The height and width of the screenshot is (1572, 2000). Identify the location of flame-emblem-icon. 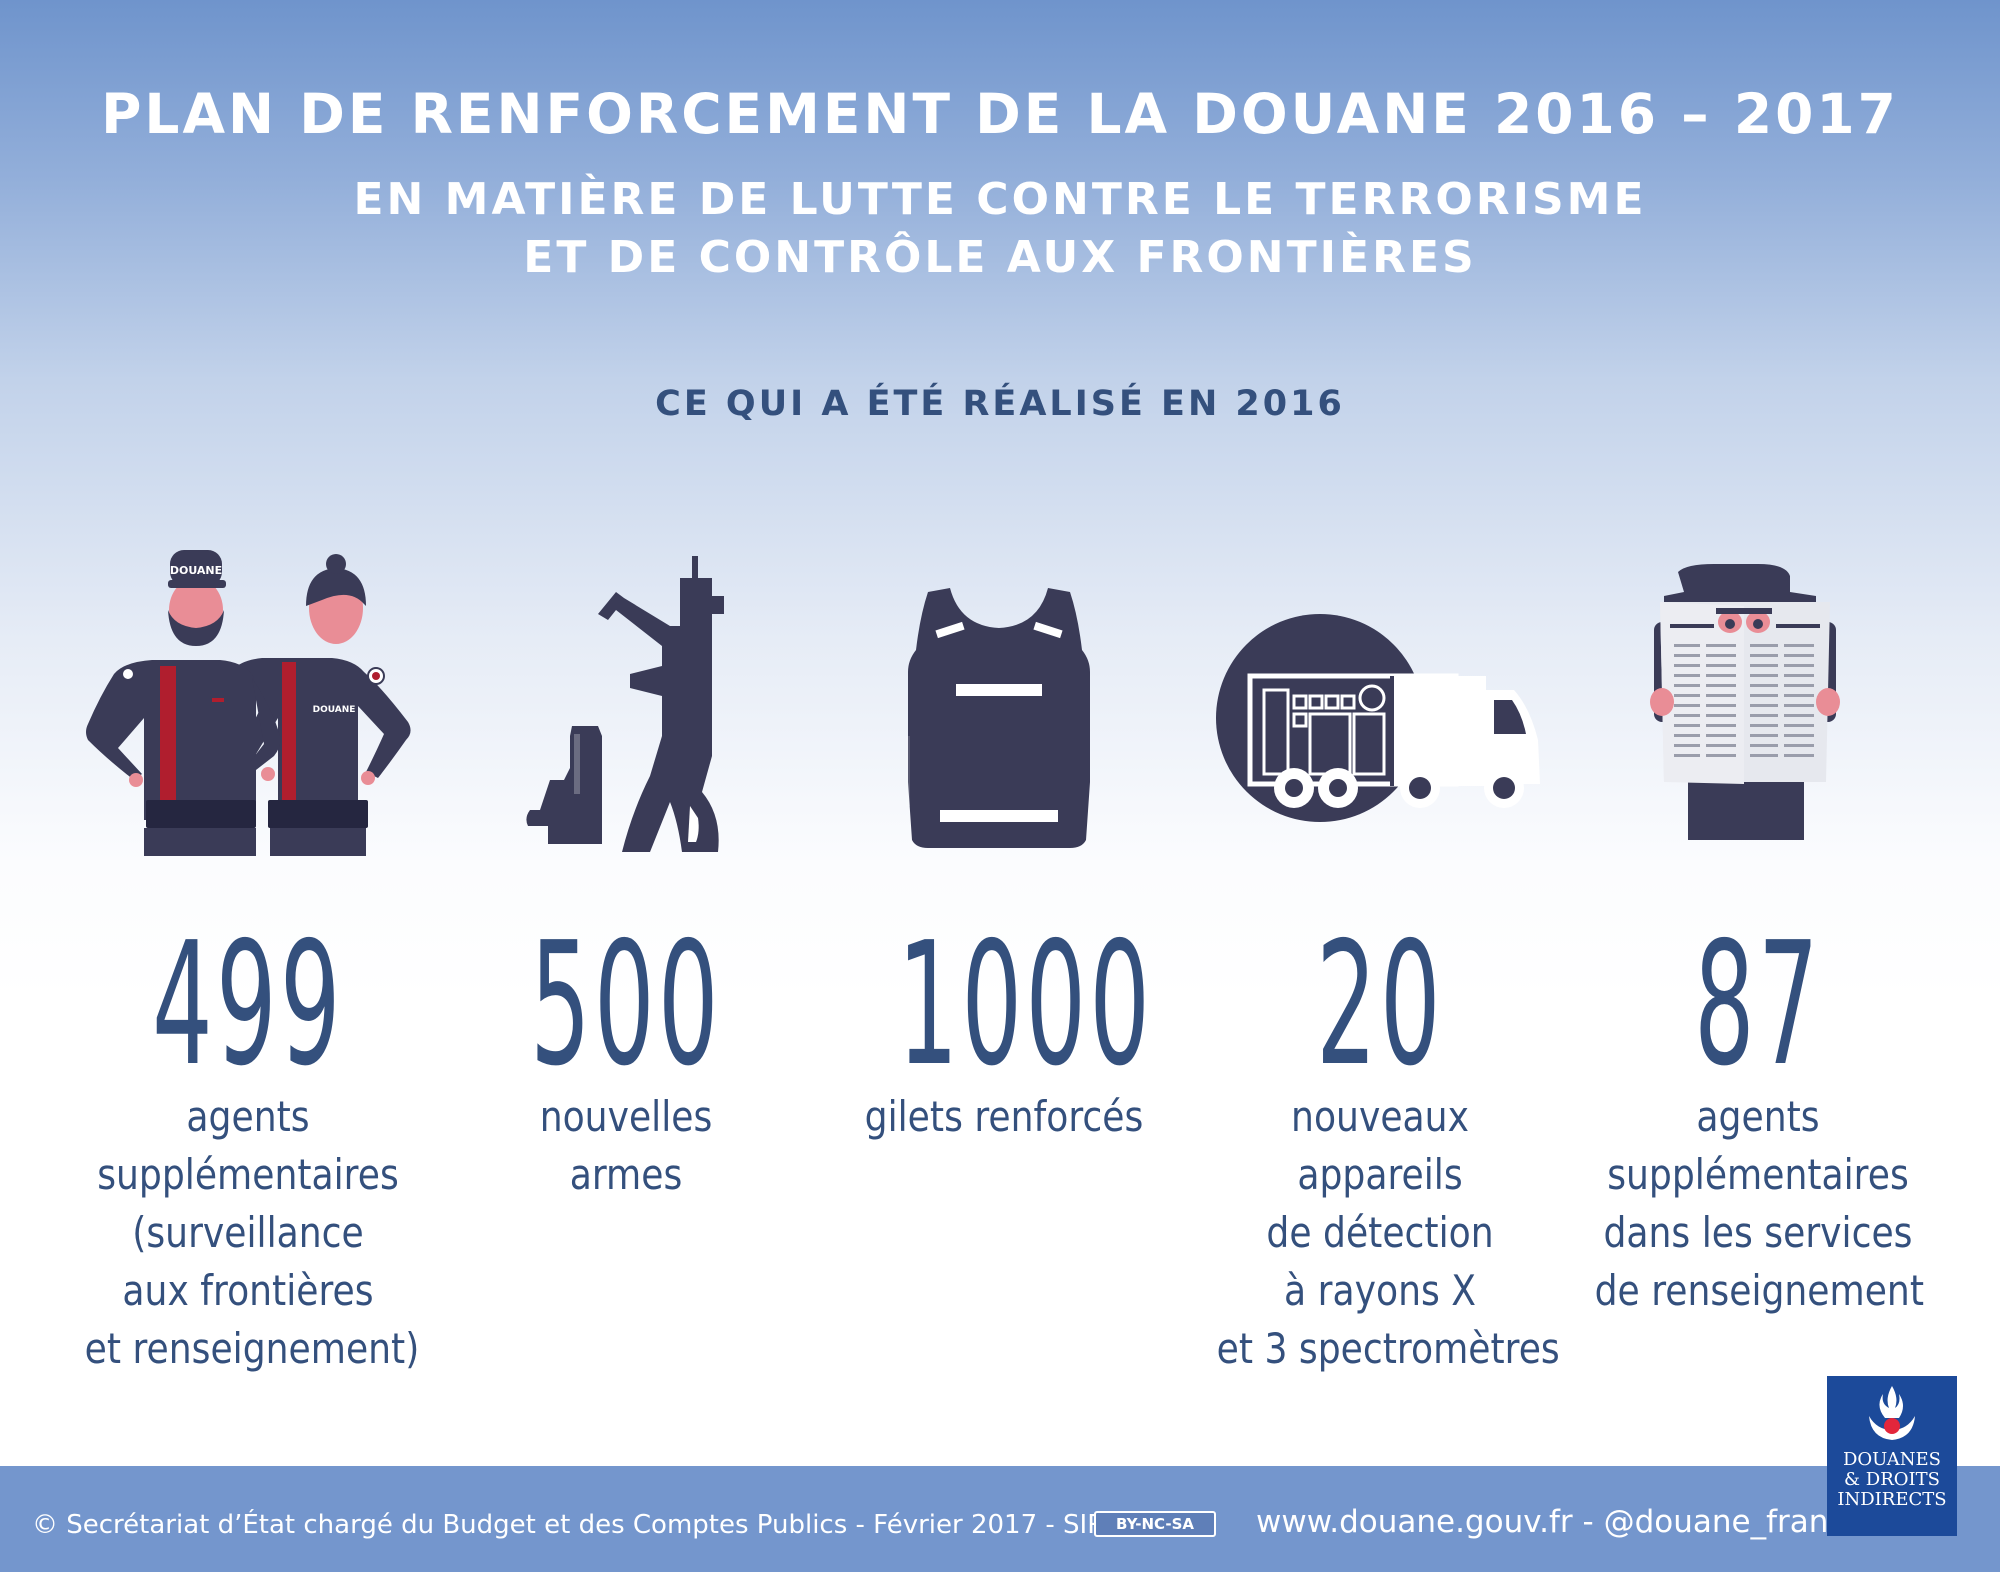
(1892, 1413).